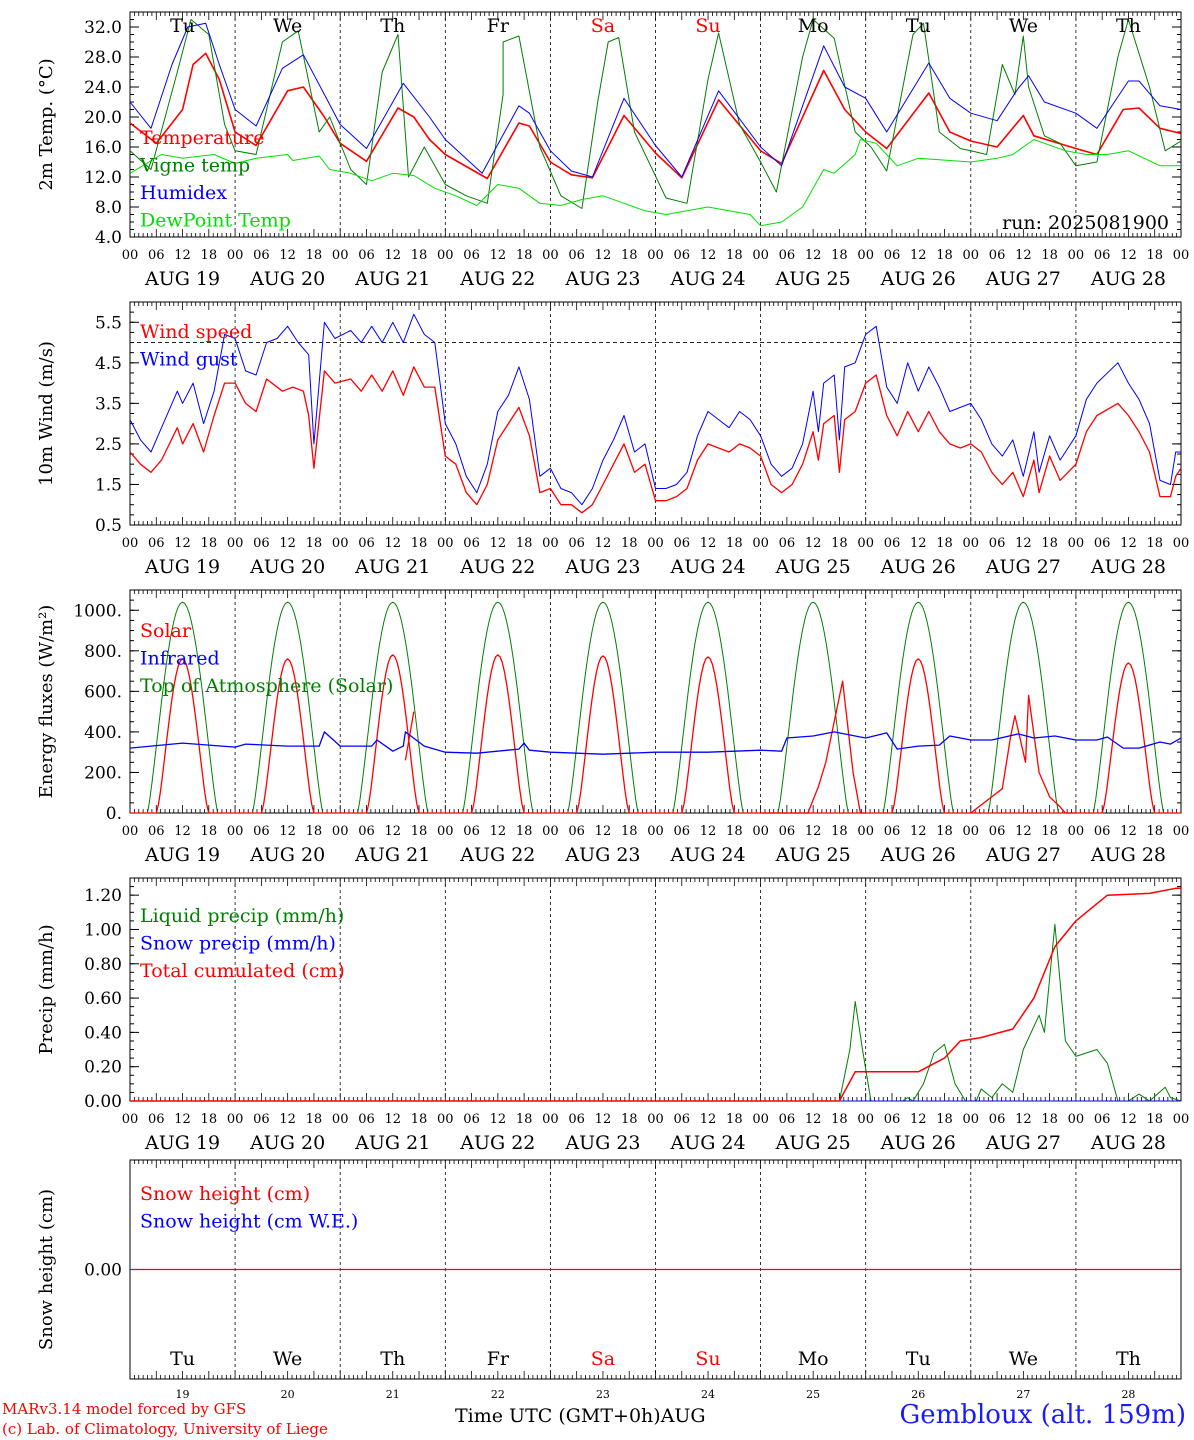 This screenshot has height=1440, width=1194. I want to click on day-name: Tu, so click(918, 1359).